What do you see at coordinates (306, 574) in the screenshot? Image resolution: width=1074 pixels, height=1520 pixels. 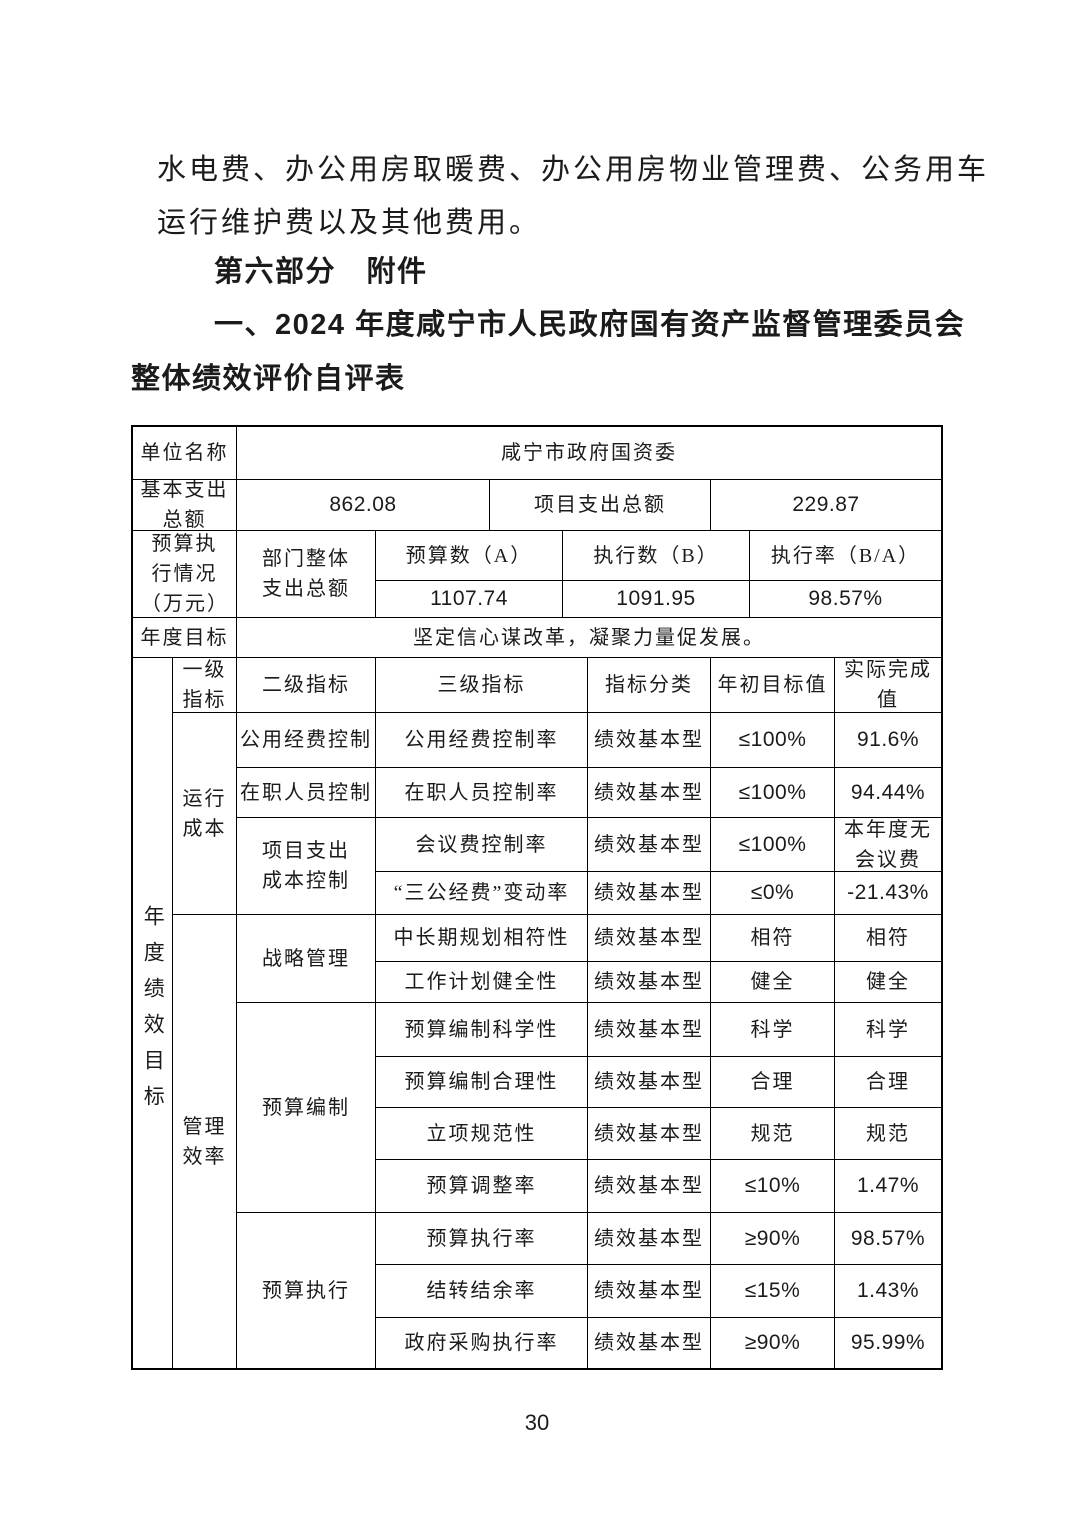 I see `cell-dept-total-label: 部门整体支出总额` at bounding box center [306, 574].